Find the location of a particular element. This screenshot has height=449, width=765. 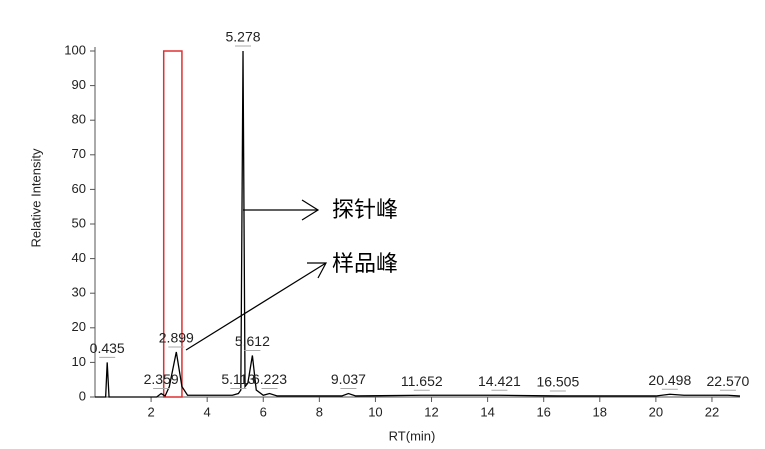

y-tick-label: 60 is located at coordinates (79, 188).